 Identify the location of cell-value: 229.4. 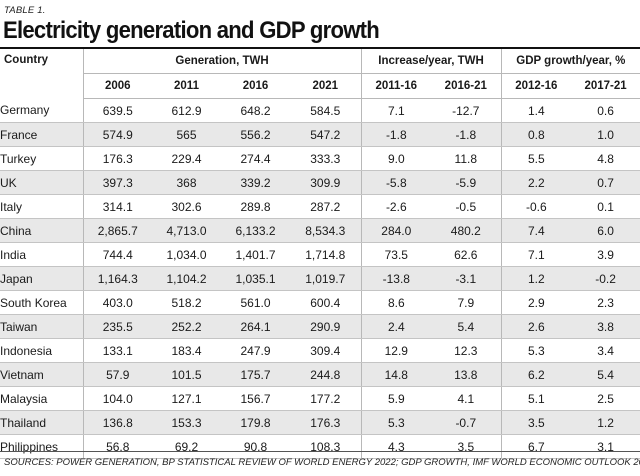
(186, 158).